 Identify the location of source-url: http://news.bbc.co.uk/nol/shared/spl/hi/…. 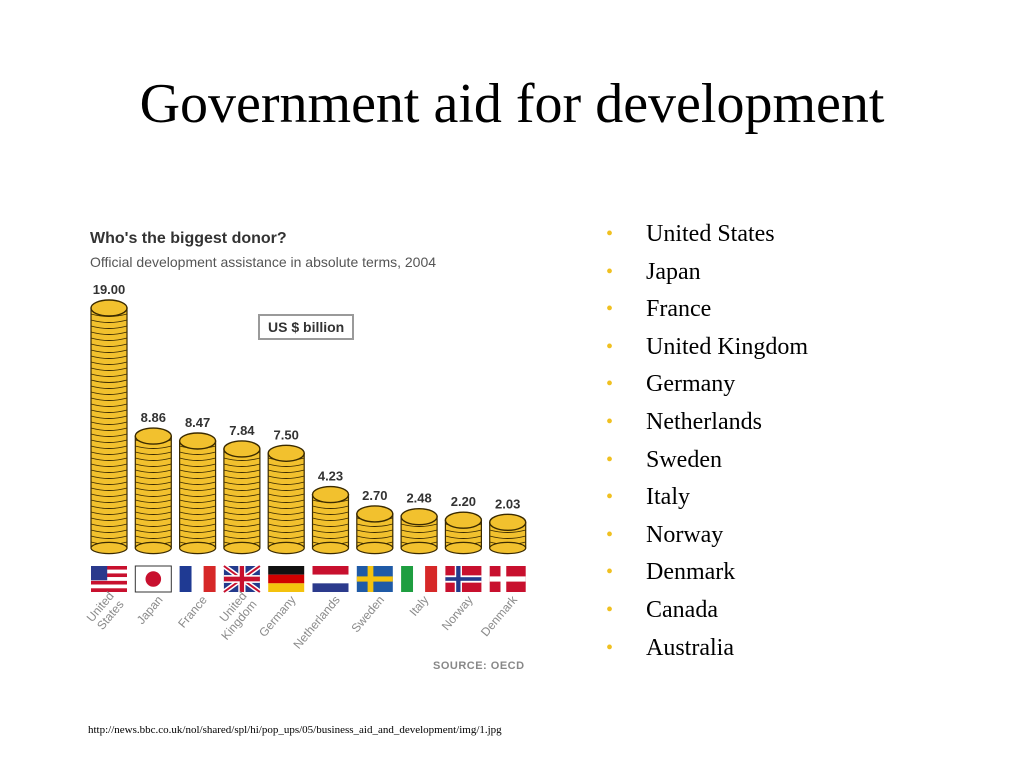
(295, 730).